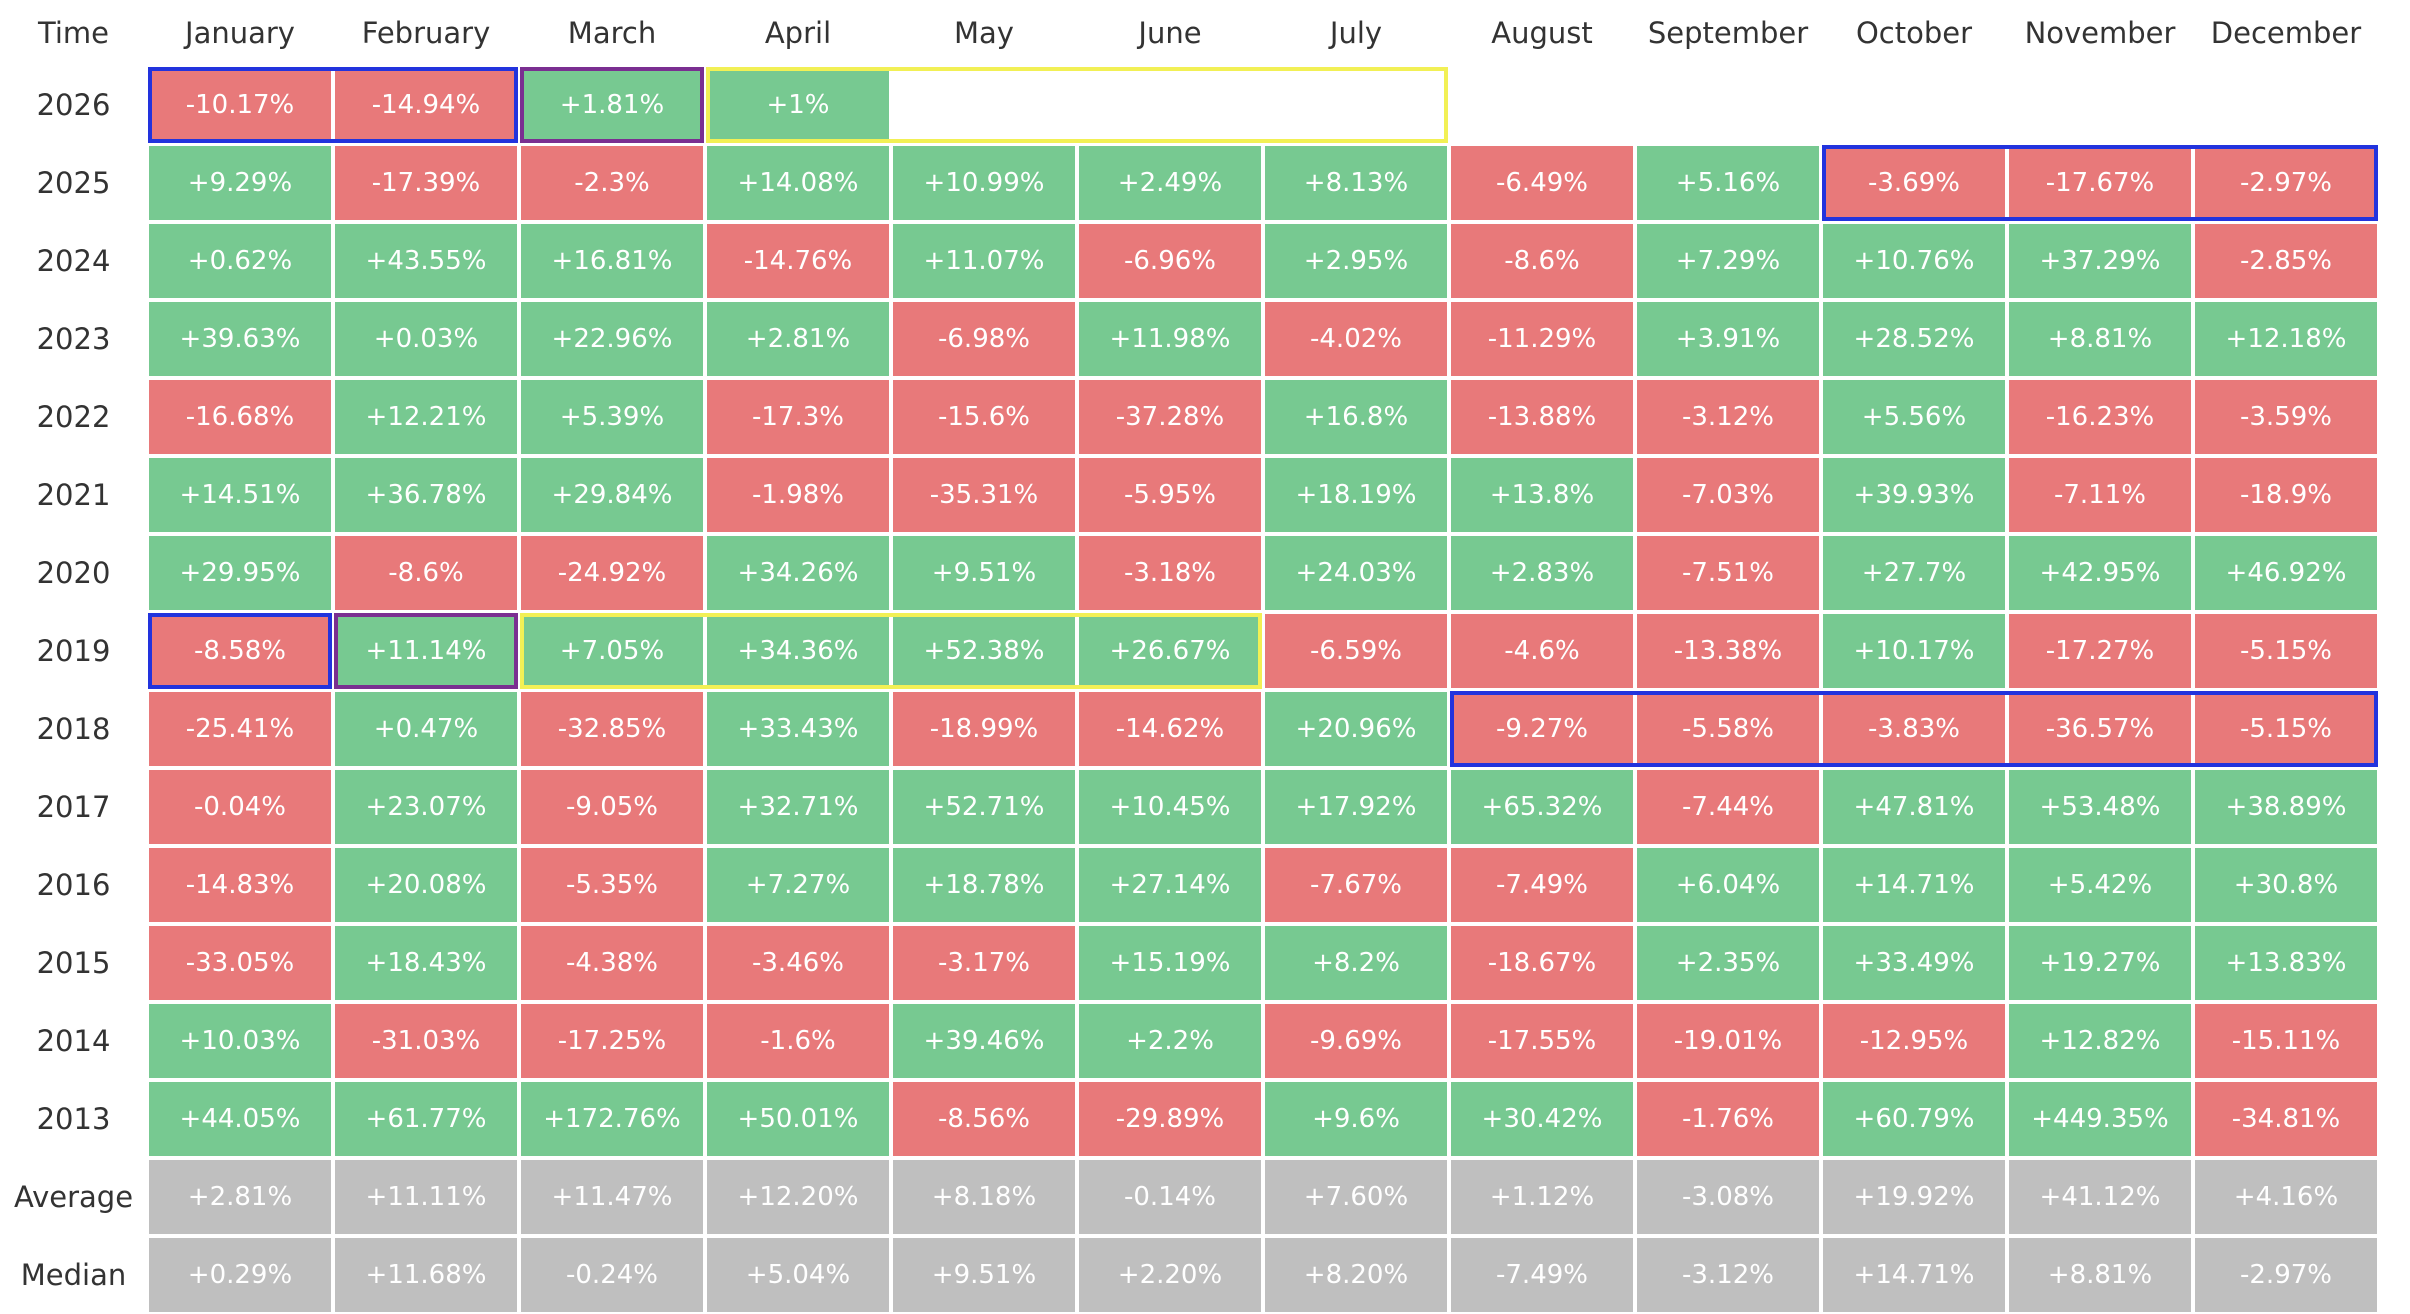 This screenshot has width=2410, height=1314. What do you see at coordinates (984, 1041) in the screenshot?
I see `return-cell: +39.46%` at bounding box center [984, 1041].